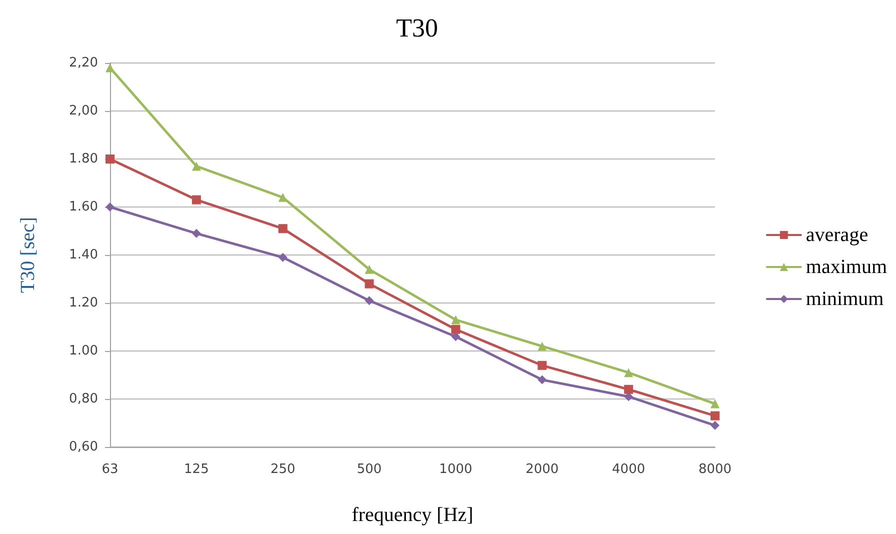  I want to click on y-tick-label: 2,00, so click(83, 111).